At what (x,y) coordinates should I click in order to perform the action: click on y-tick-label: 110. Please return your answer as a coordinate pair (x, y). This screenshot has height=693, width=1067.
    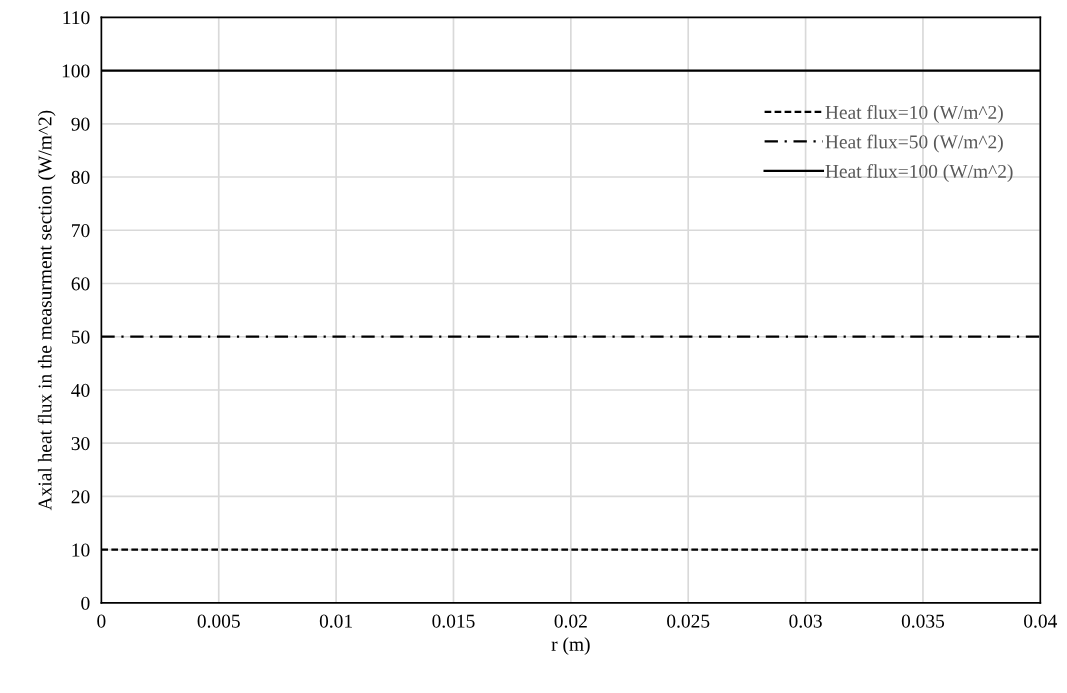
    Looking at the image, I should click on (76, 18).